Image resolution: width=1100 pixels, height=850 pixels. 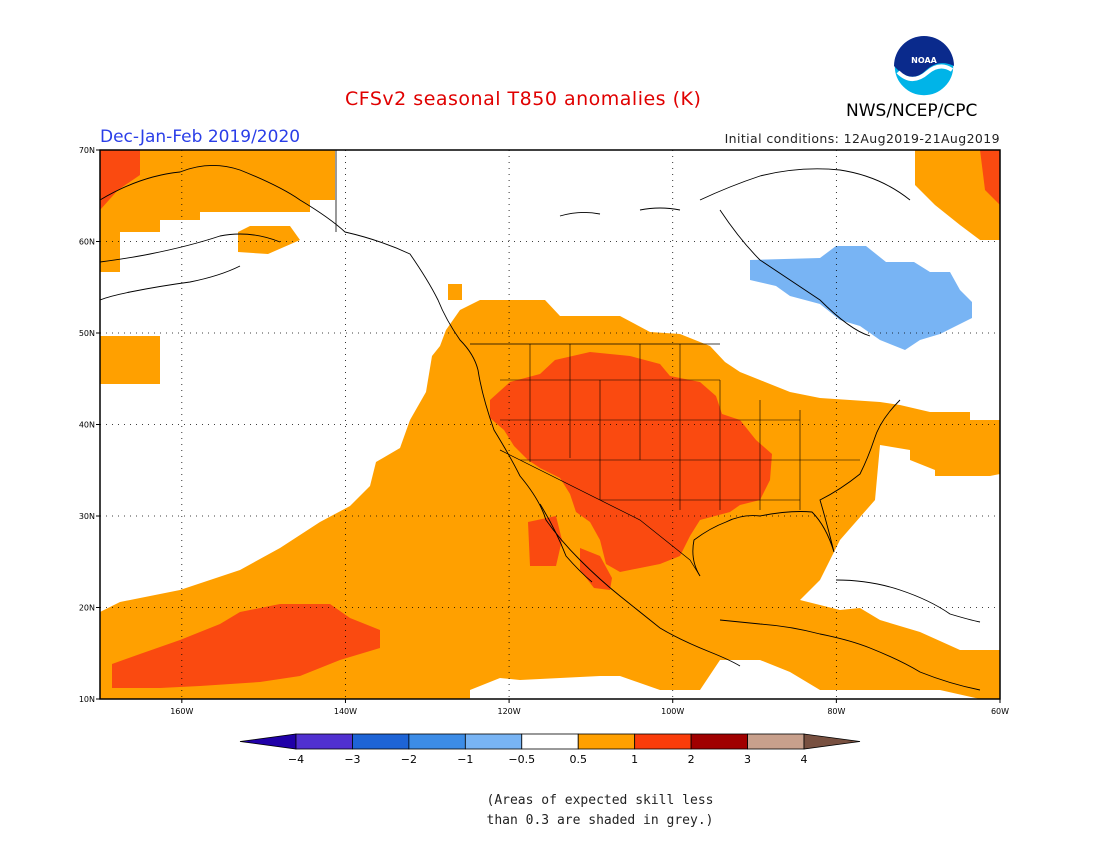 What do you see at coordinates (87, 516) in the screenshot?
I see `latitude-label: 30N` at bounding box center [87, 516].